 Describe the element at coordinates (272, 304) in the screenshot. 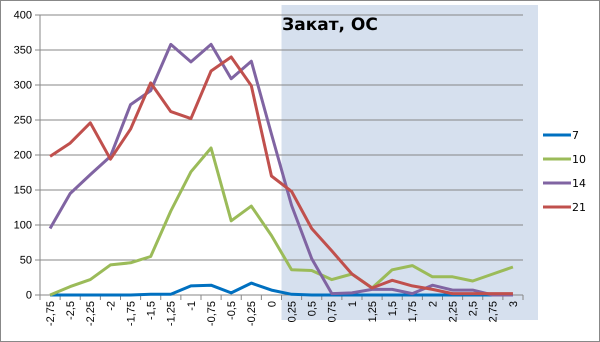

I see `x-tick-label: 0` at that location.